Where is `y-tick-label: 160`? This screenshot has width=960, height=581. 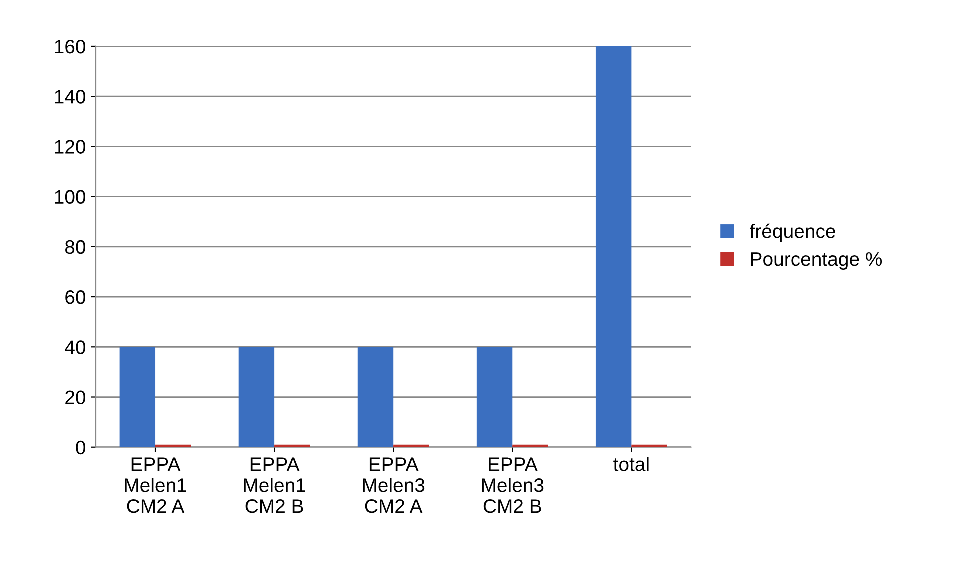
y-tick-label: 160 is located at coordinates (70, 47).